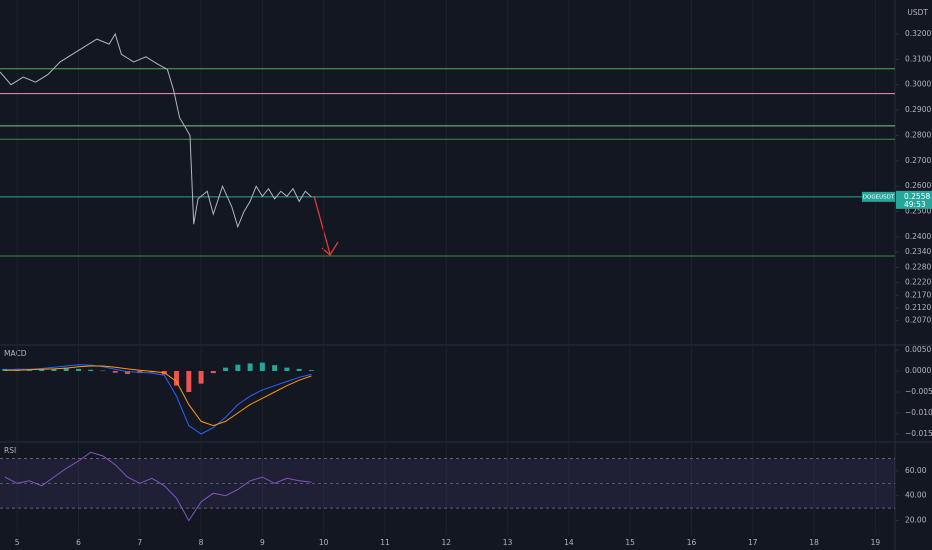  I want to click on x-tick-label: 9, so click(262, 542).